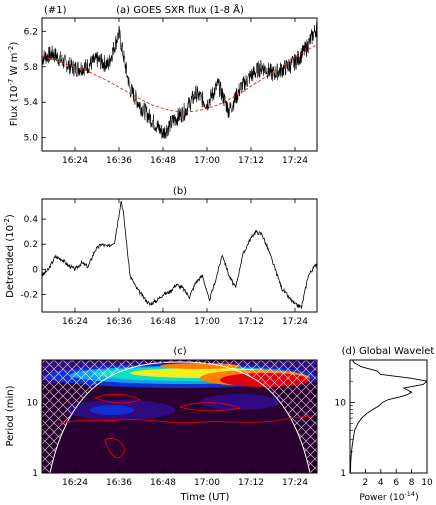 The width and height of the screenshot is (436, 505). What do you see at coordinates (205, 497) in the screenshot?
I see `panel-c-xlabel: Time (UT)` at bounding box center [205, 497].